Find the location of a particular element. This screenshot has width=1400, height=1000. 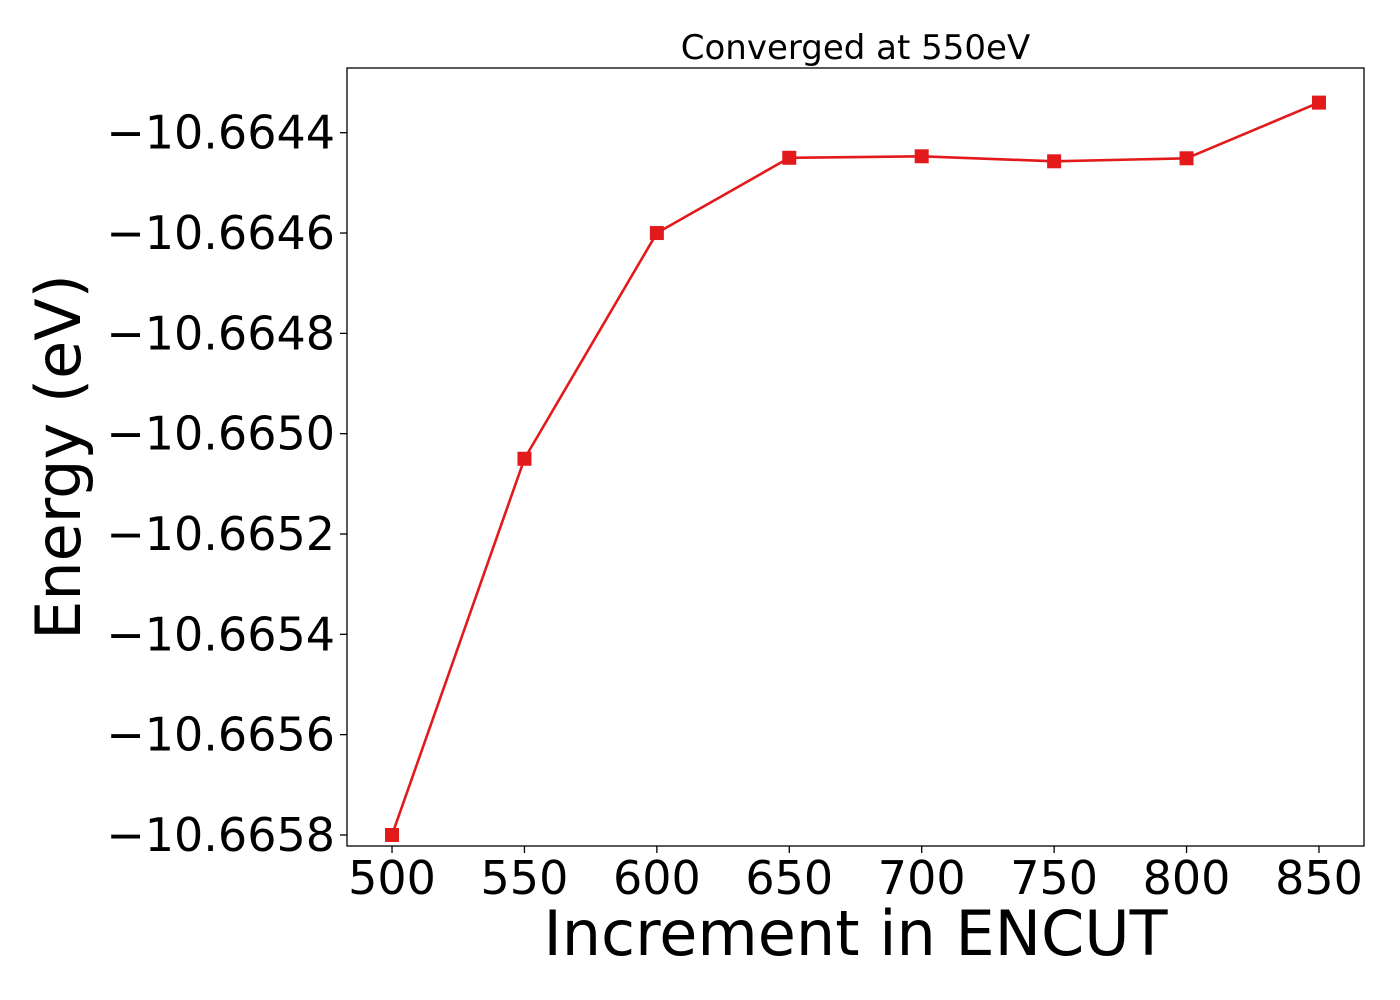

x-axis-label: Increment in ENCUT is located at coordinates (855, 933).